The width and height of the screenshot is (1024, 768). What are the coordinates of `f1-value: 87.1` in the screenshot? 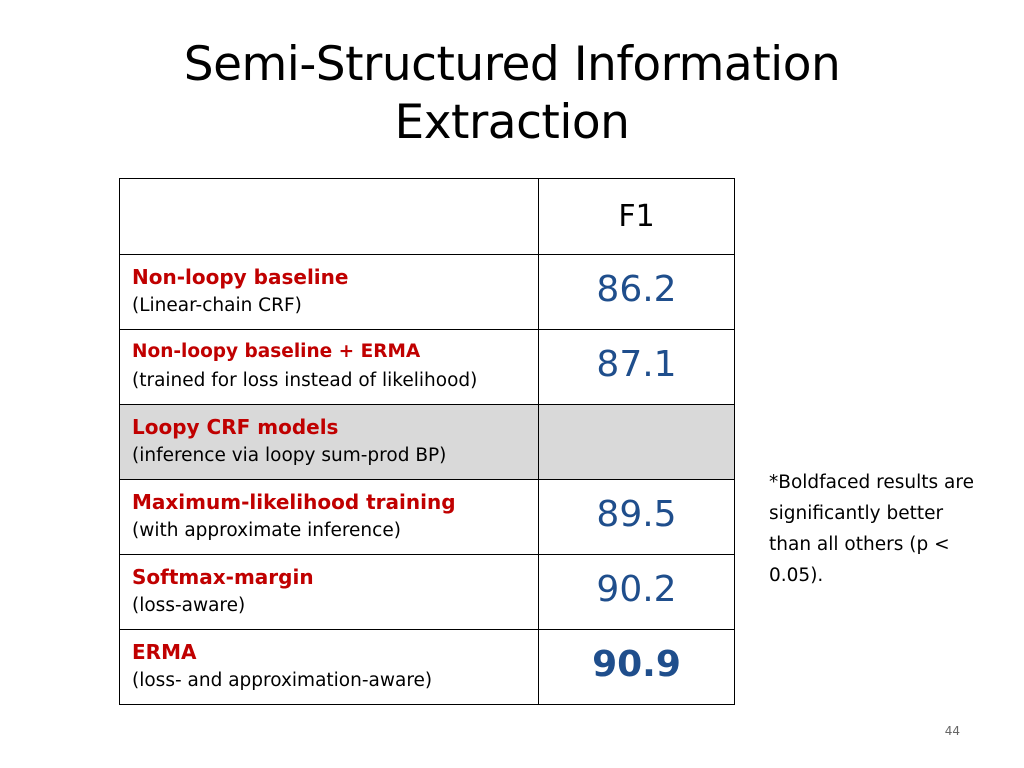 It's located at (636, 364).